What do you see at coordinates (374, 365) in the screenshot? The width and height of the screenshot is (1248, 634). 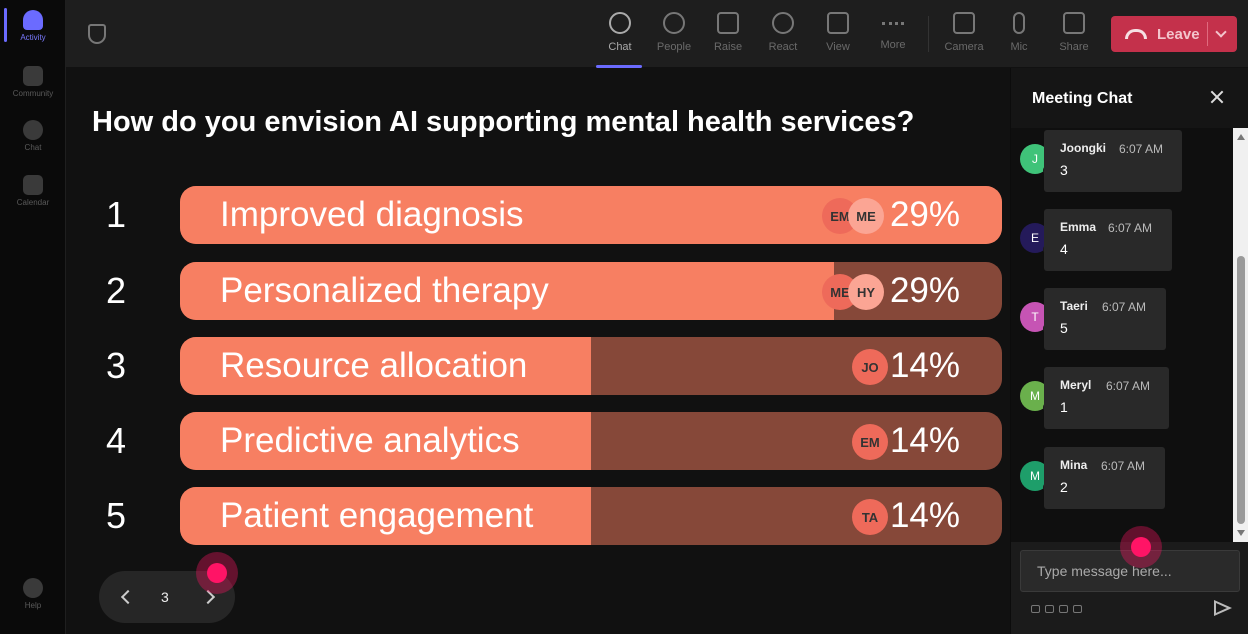 I see `option-label: Resource allocation` at bounding box center [374, 365].